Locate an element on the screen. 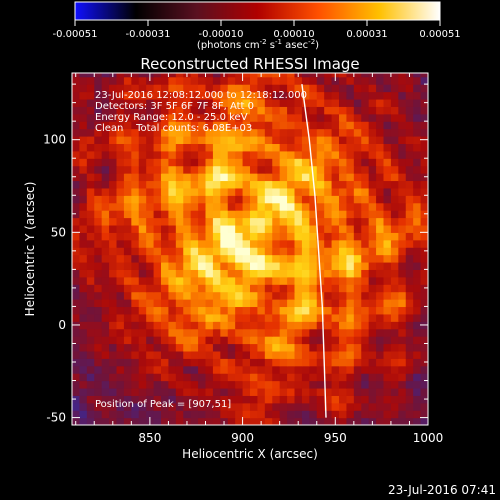  x-tick-label: 900 is located at coordinates (242, 438).